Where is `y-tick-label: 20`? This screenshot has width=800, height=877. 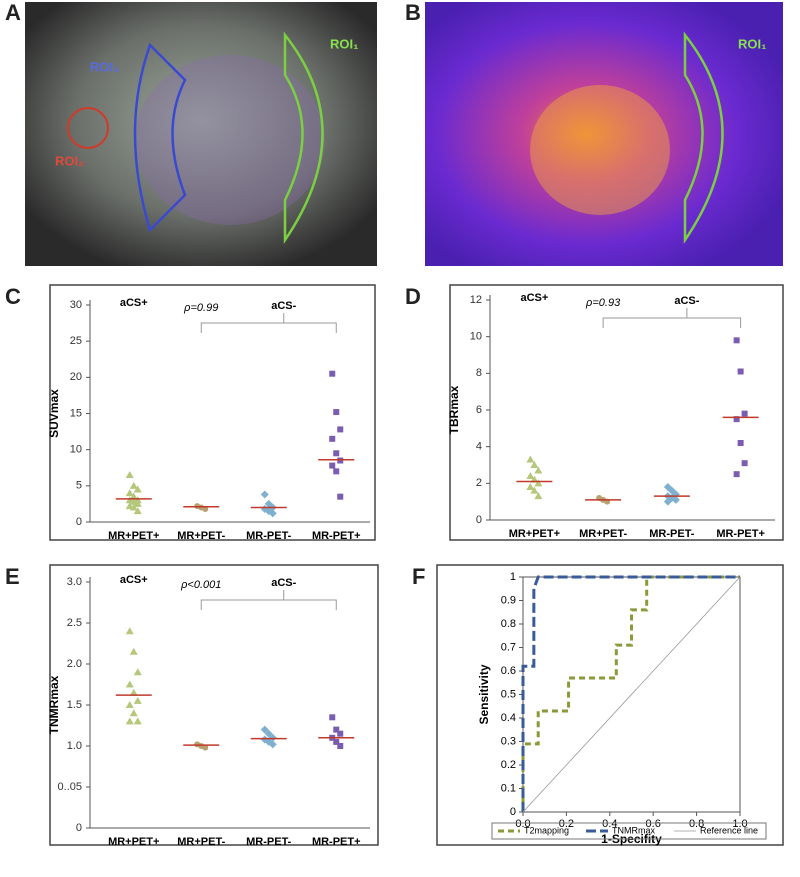
y-tick-label: 20 is located at coordinates (76, 377).